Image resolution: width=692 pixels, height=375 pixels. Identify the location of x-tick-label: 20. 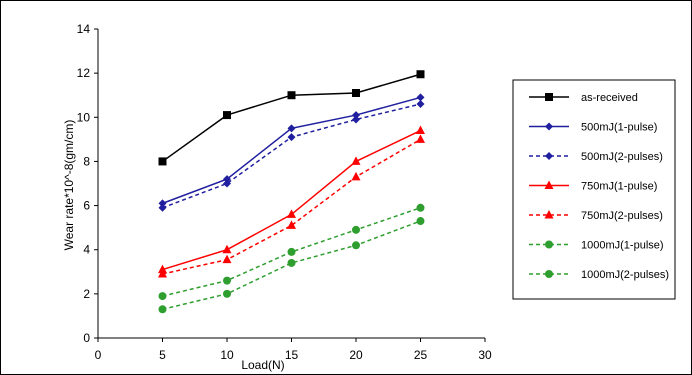
(356, 355).